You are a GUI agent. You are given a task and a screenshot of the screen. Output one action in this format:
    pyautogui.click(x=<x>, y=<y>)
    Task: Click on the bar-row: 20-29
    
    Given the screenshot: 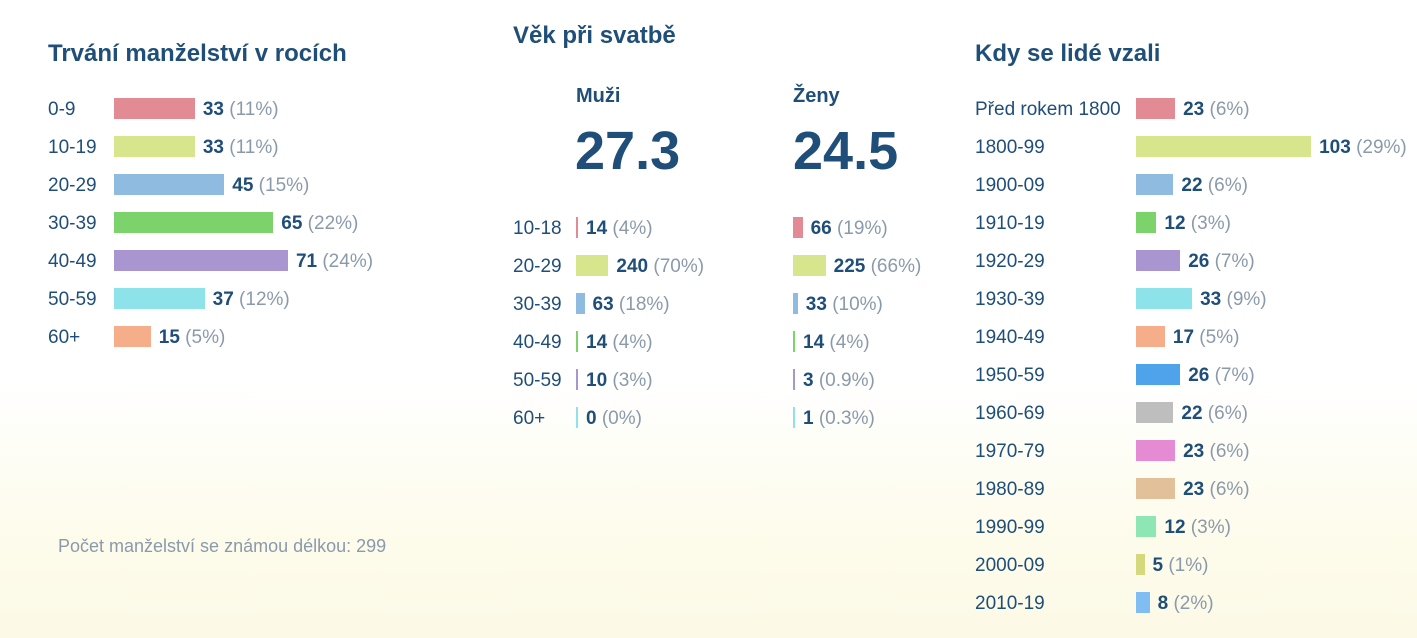 What is the action you would take?
    pyautogui.click(x=728, y=266)
    